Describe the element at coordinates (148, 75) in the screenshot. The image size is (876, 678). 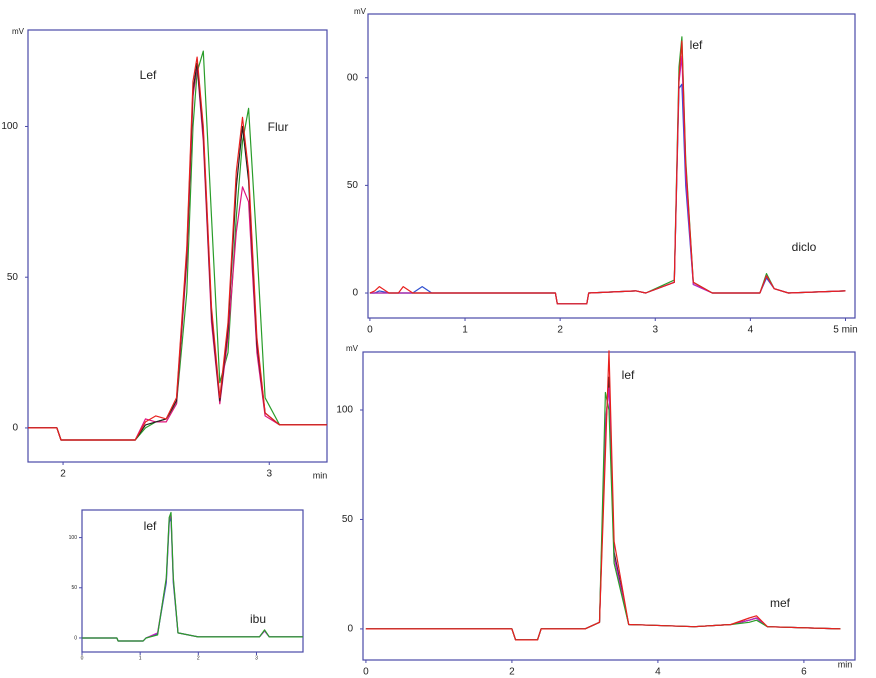
I see `peak-annotation: Lef` at that location.